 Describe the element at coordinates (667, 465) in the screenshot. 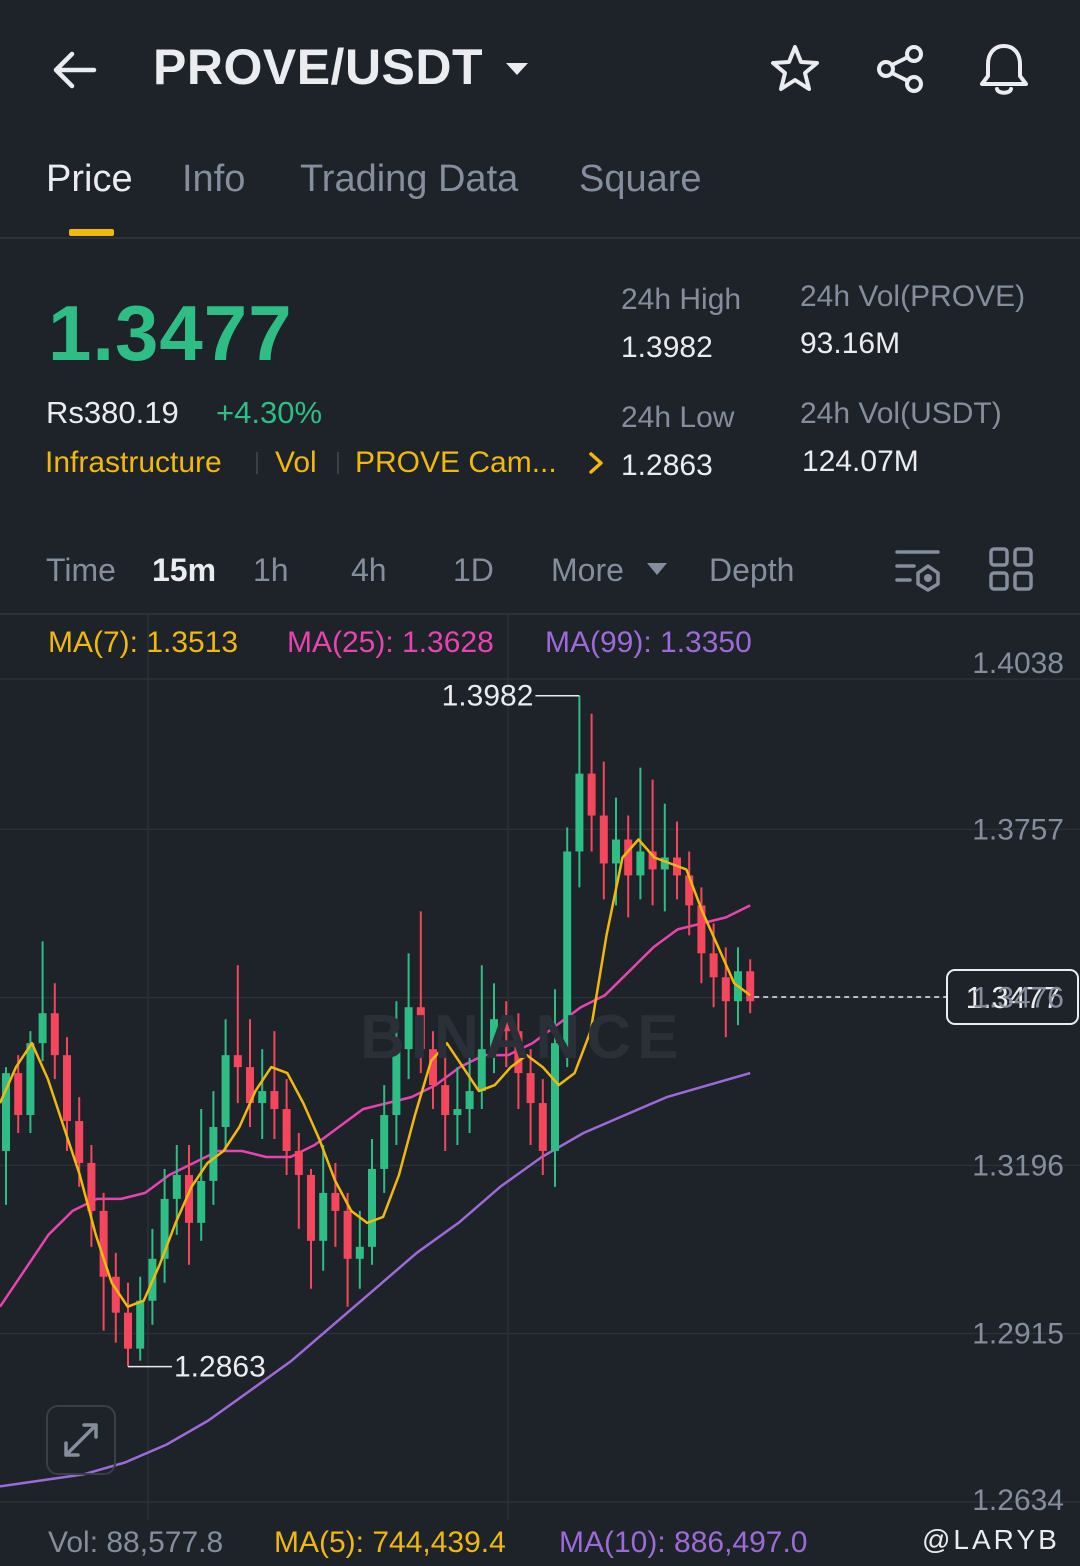

I see `24h-low-value: 1.2863` at that location.